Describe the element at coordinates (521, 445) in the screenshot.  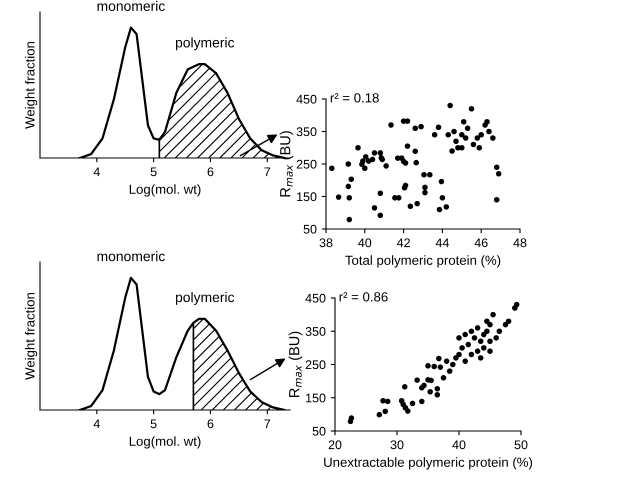
I see `x-tick-label: 50` at that location.